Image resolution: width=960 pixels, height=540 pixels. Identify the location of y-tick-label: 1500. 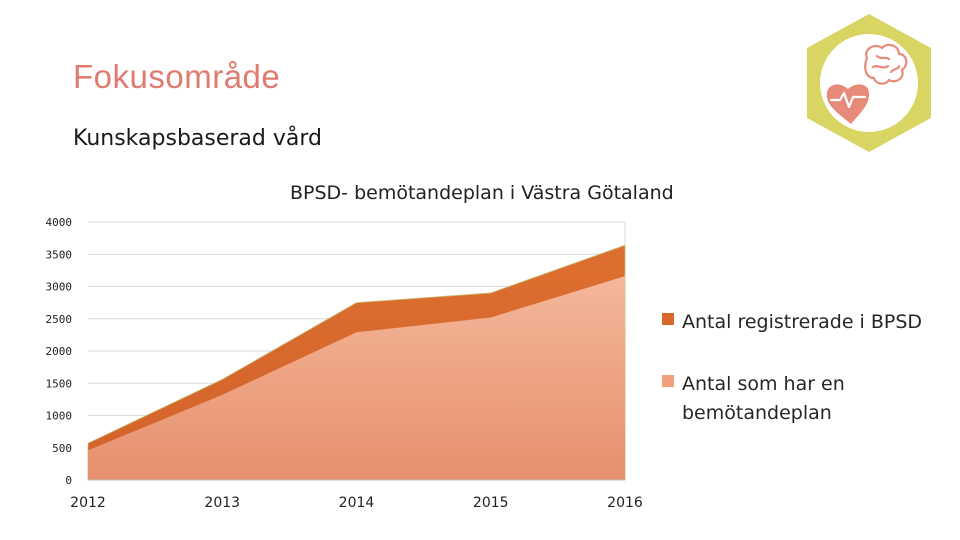
(59, 383).